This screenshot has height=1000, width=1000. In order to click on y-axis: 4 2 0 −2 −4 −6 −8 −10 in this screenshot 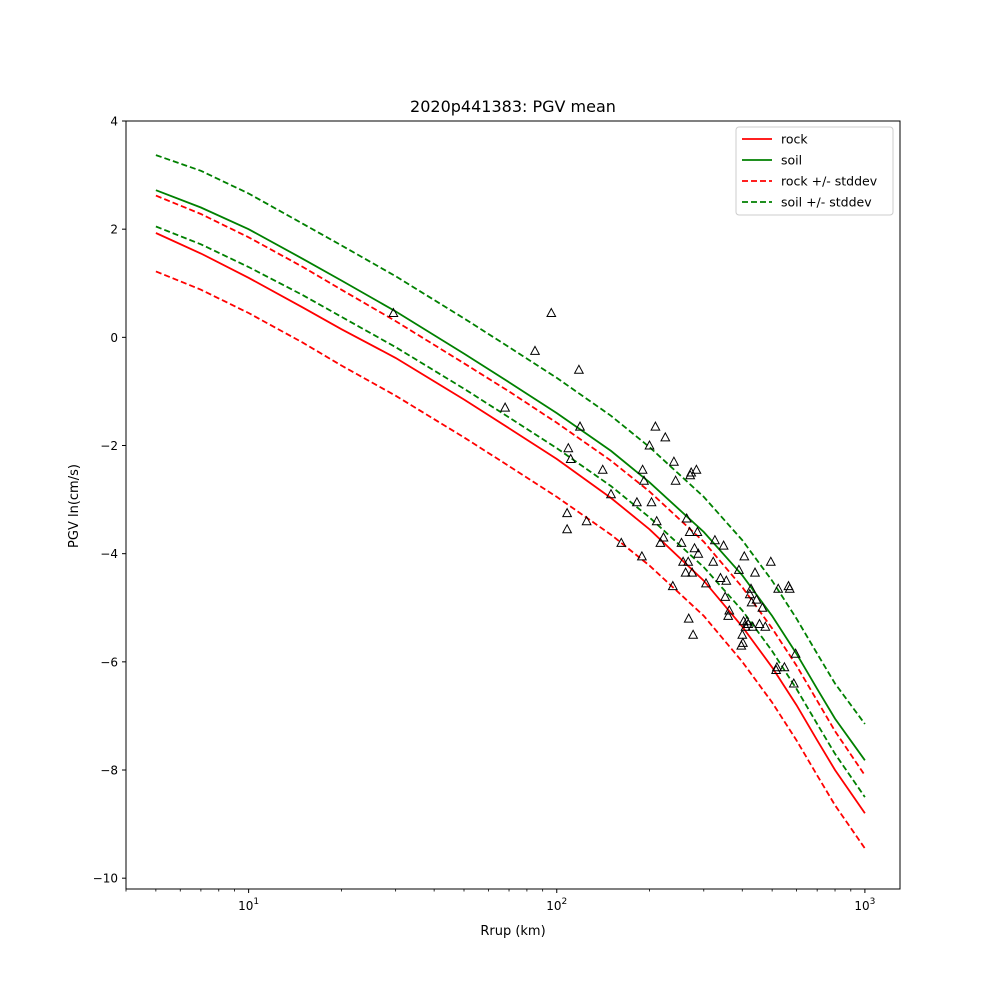, I will do `click(109, 500)`.